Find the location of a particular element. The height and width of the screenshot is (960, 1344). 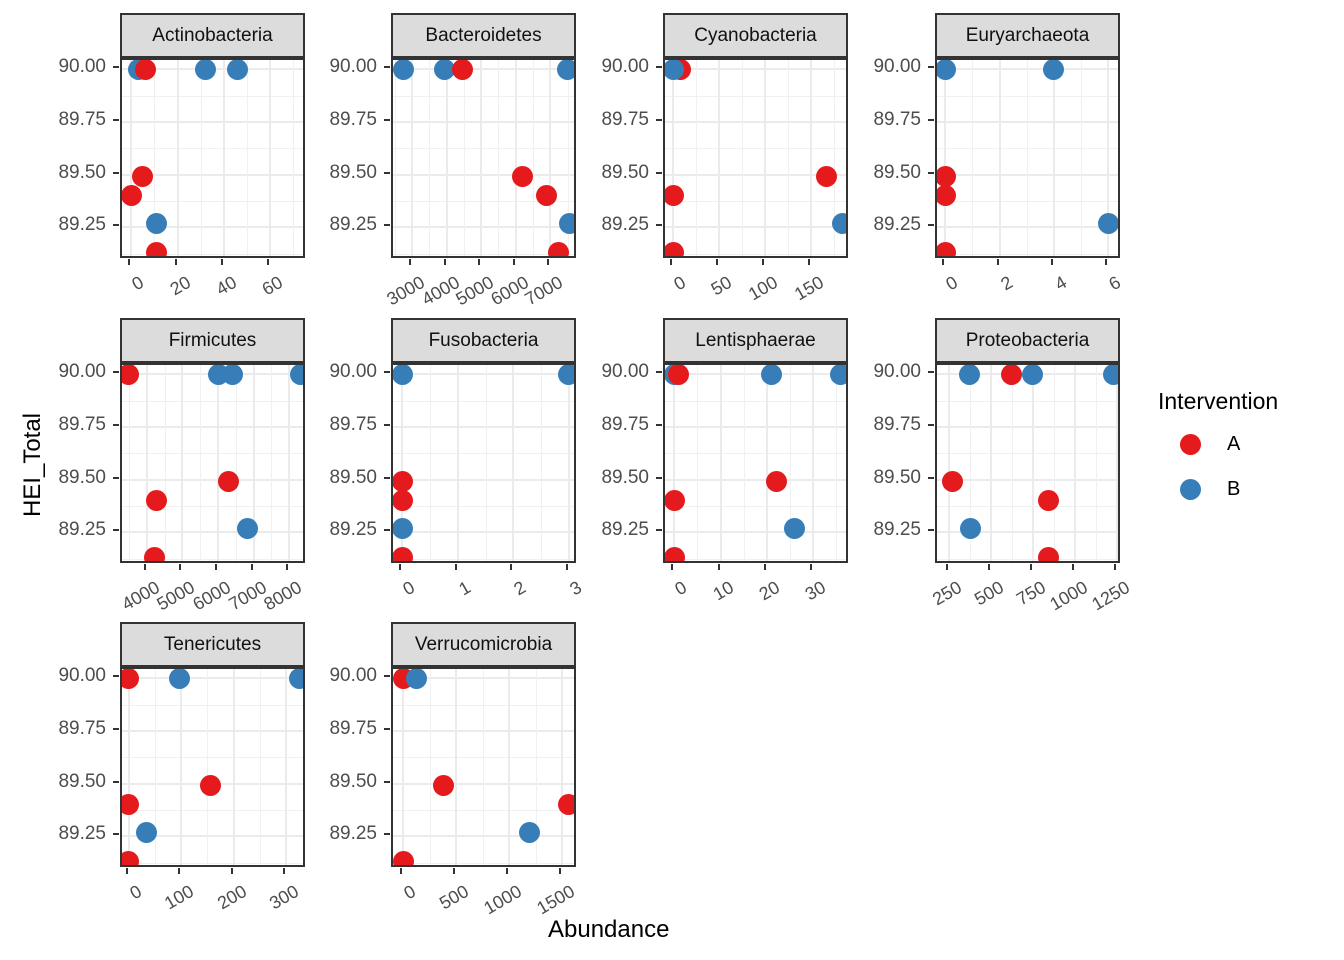

x-tick-label: 300 is located at coordinates (284, 897).